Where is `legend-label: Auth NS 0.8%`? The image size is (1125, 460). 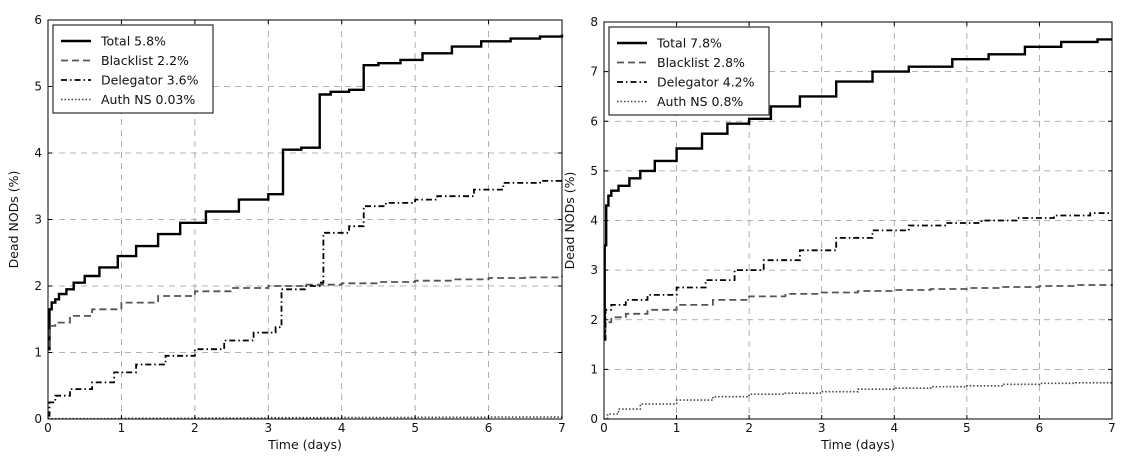
legend-label: Auth NS 0.8% is located at coordinates (700, 101).